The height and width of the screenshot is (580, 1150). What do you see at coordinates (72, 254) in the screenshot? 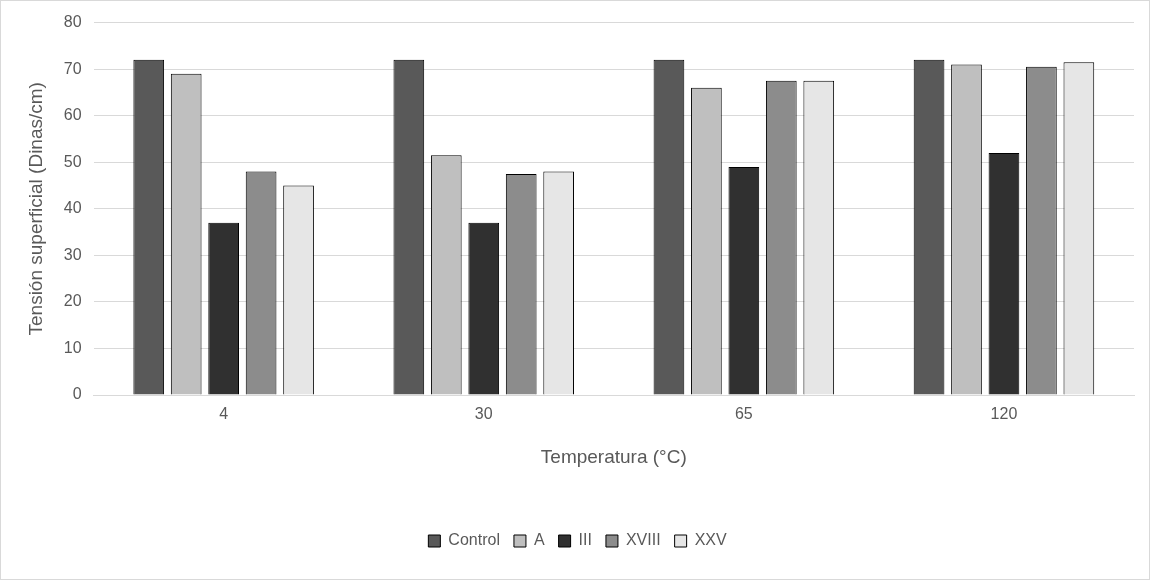
I see `y-tick-label: 30` at bounding box center [72, 254].